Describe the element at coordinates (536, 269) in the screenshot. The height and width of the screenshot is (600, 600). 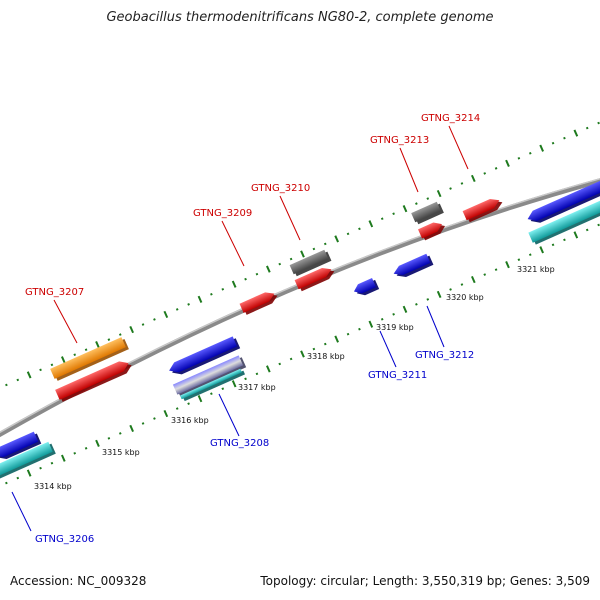
I see `scale-tick-label: 3321 kbp` at that location.